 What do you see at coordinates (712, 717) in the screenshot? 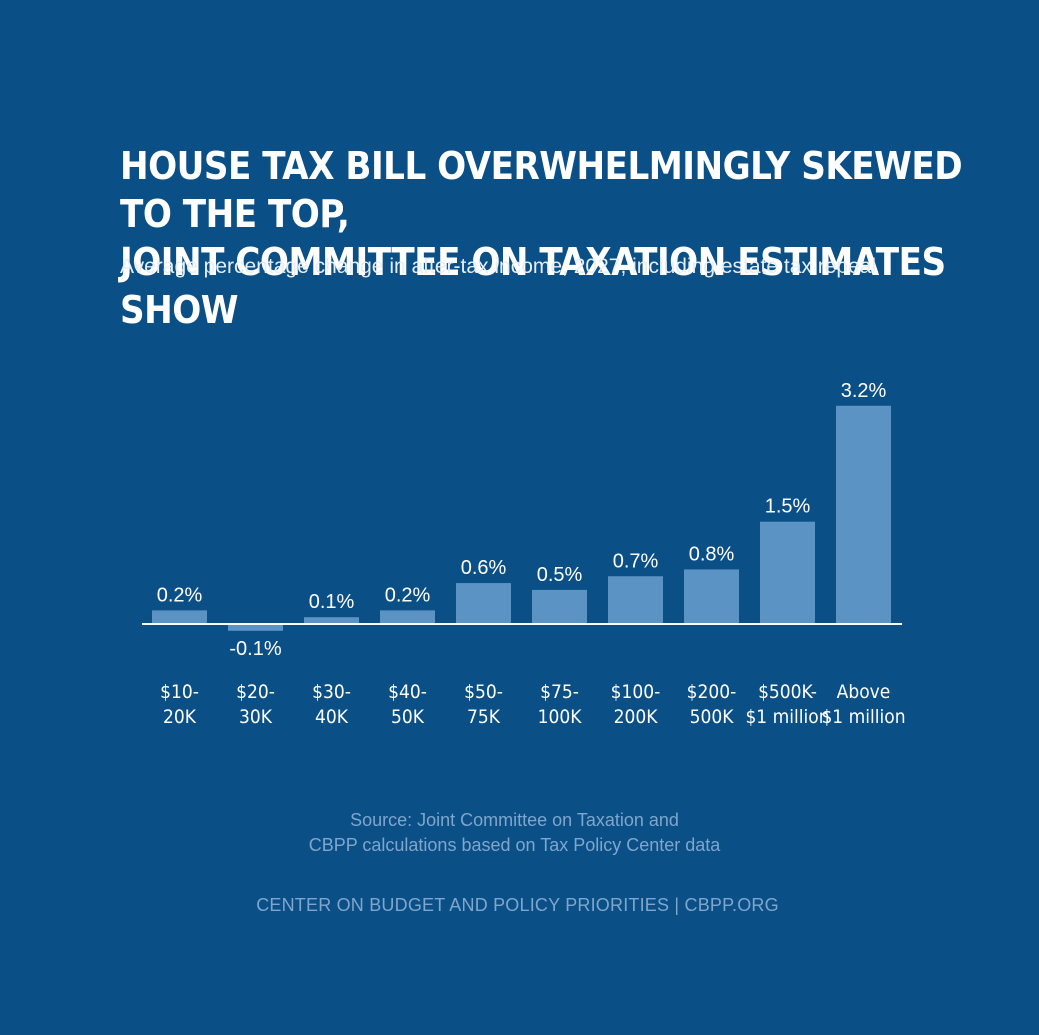
I see `category-label: 500K` at bounding box center [712, 717].